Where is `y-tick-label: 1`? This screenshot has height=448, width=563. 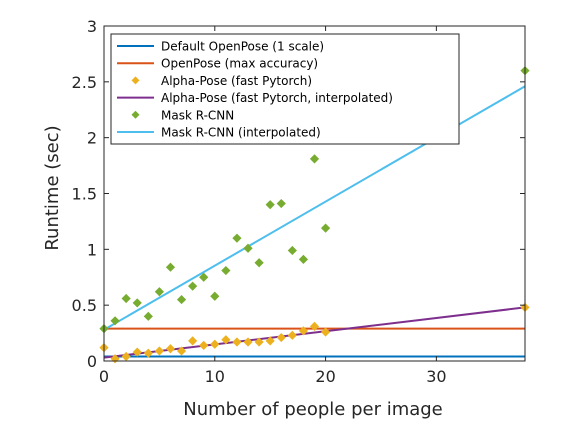 y-tick-label: 1 is located at coordinates (92, 249).